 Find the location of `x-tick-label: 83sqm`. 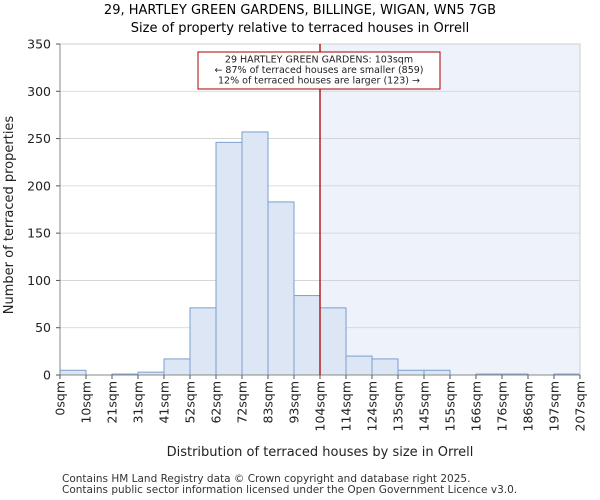

x-tick-label: 83sqm is located at coordinates (268, 402).